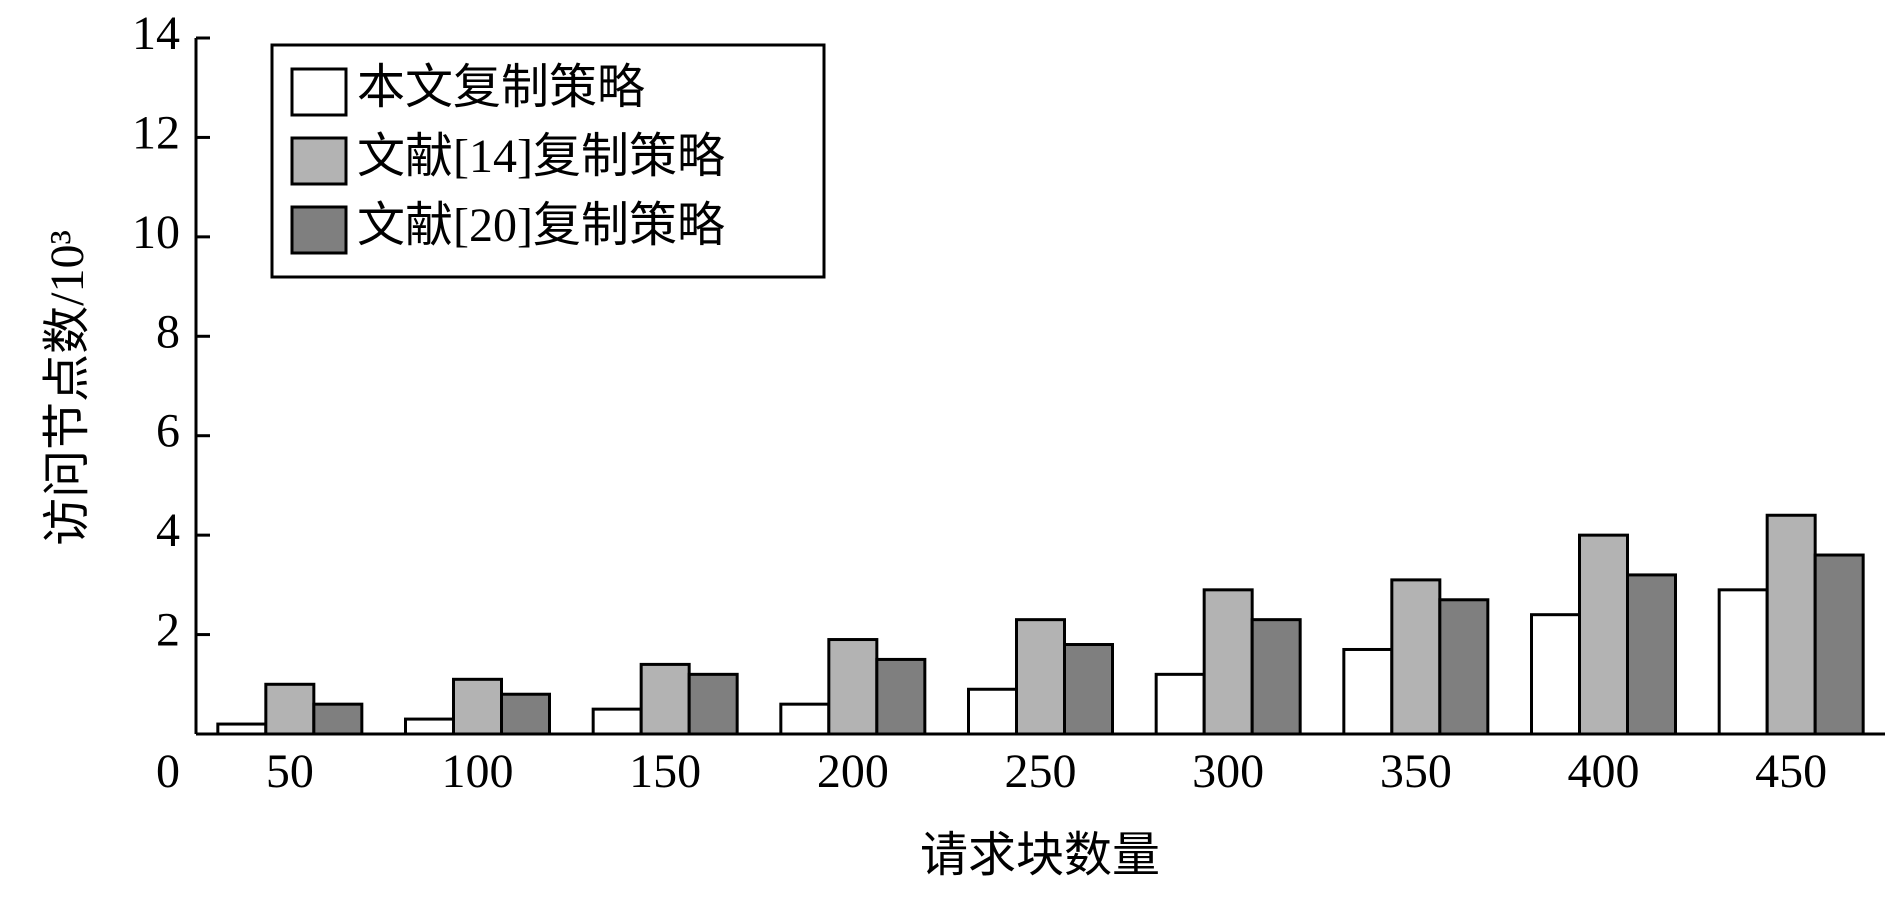  What do you see at coordinates (1228, 771) in the screenshot?
I see `x-tick-label: 300` at bounding box center [1228, 771].